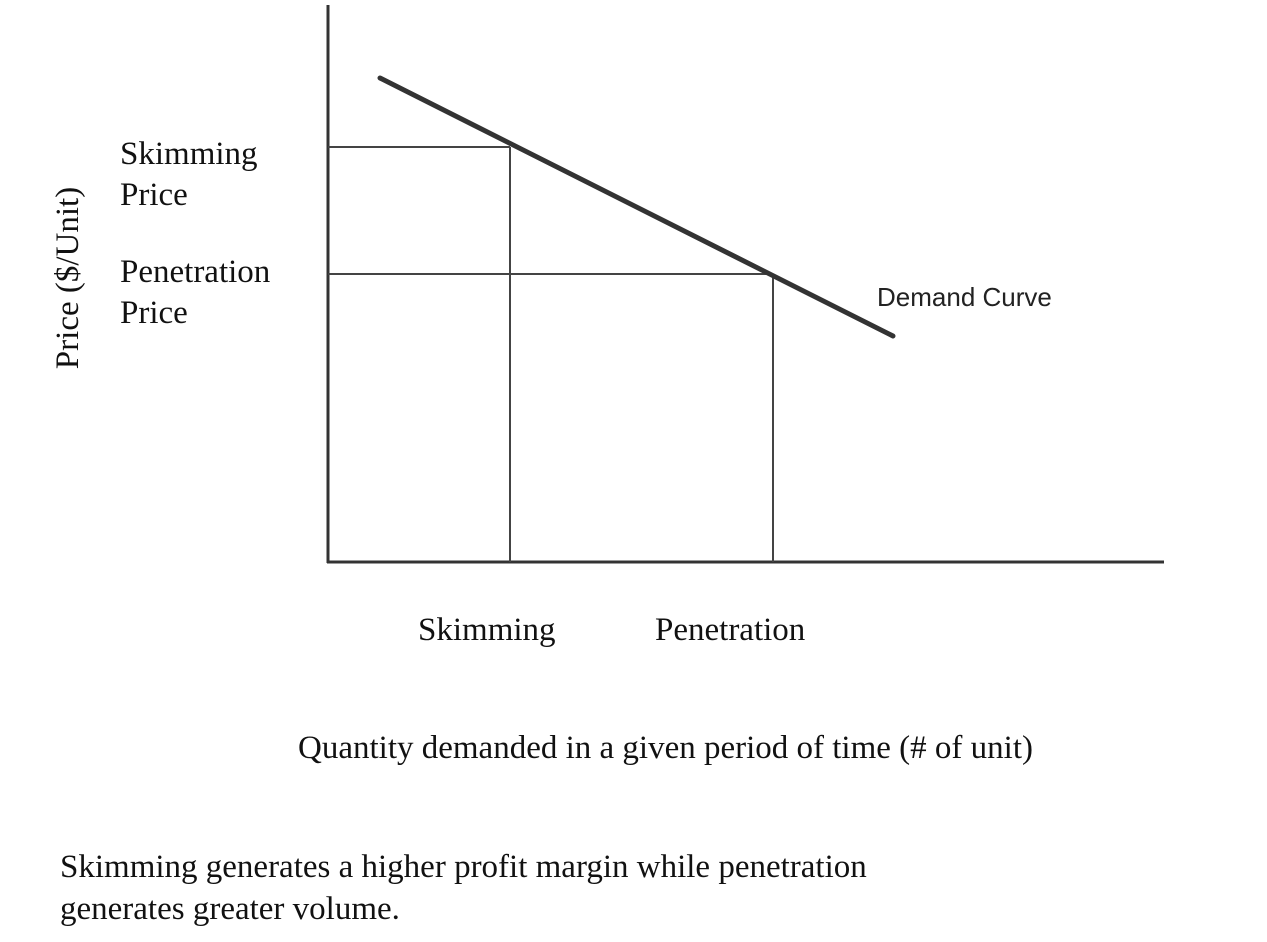 This screenshot has width=1267, height=942. Describe the element at coordinates (636, 207) in the screenshot. I see `demand-curve` at that location.